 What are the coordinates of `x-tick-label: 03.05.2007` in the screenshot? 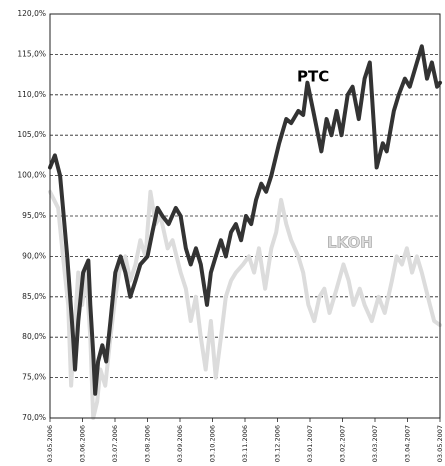 It's located at (440, 443).